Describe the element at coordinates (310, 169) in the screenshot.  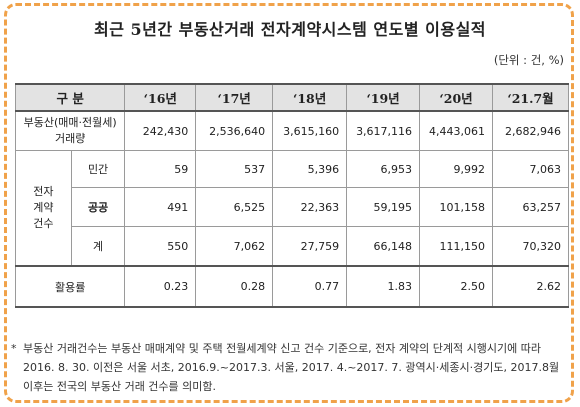
I see `table-cell: 5,396` at that location.